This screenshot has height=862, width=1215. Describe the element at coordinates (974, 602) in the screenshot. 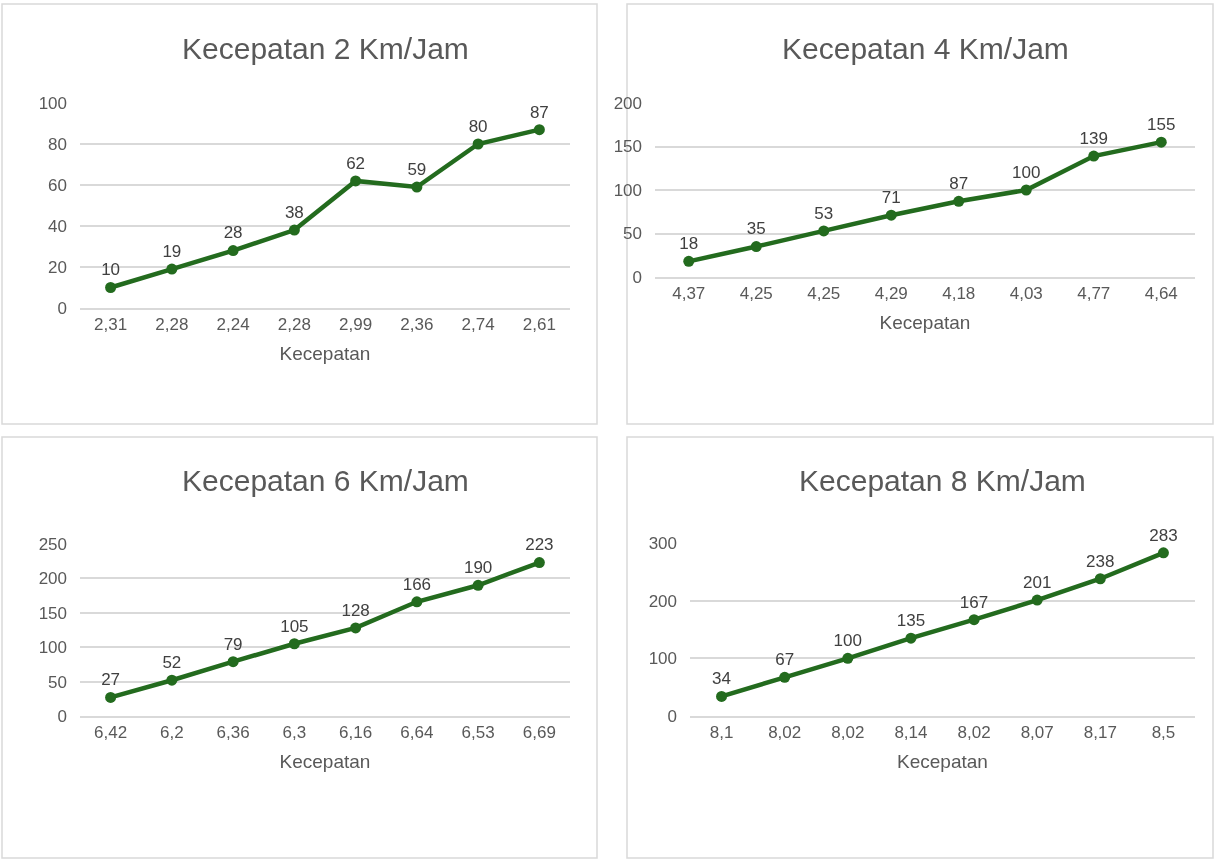

I see `data-label: 167` at that location.